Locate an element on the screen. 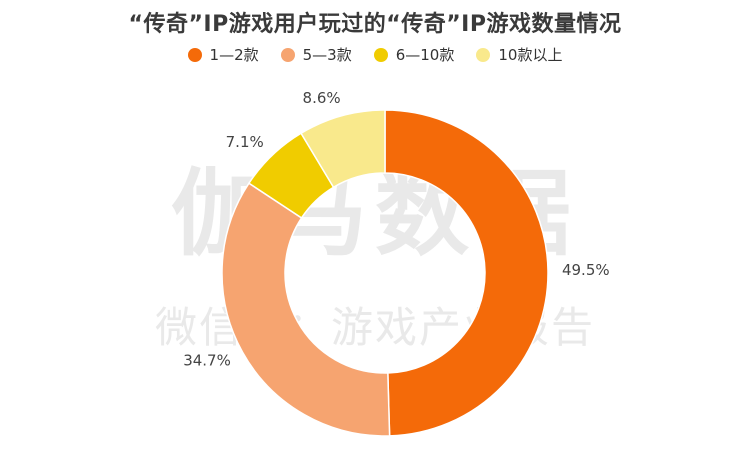 Image resolution: width=750 pixels, height=453 pixels. legend-label-1: 1—2款 is located at coordinates (234, 55).